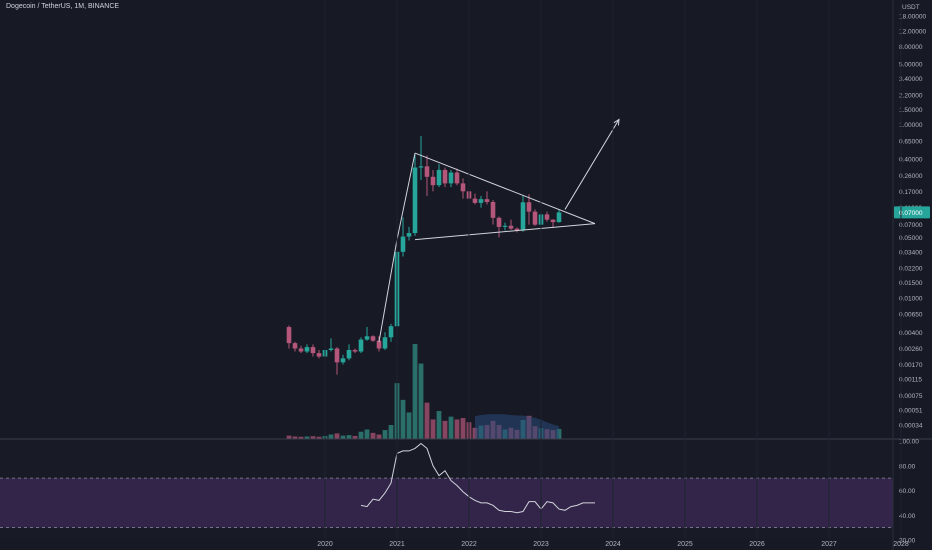  What do you see at coordinates (911, 426) in the screenshot?
I see `price-tick-label: 0.00034` at bounding box center [911, 426].